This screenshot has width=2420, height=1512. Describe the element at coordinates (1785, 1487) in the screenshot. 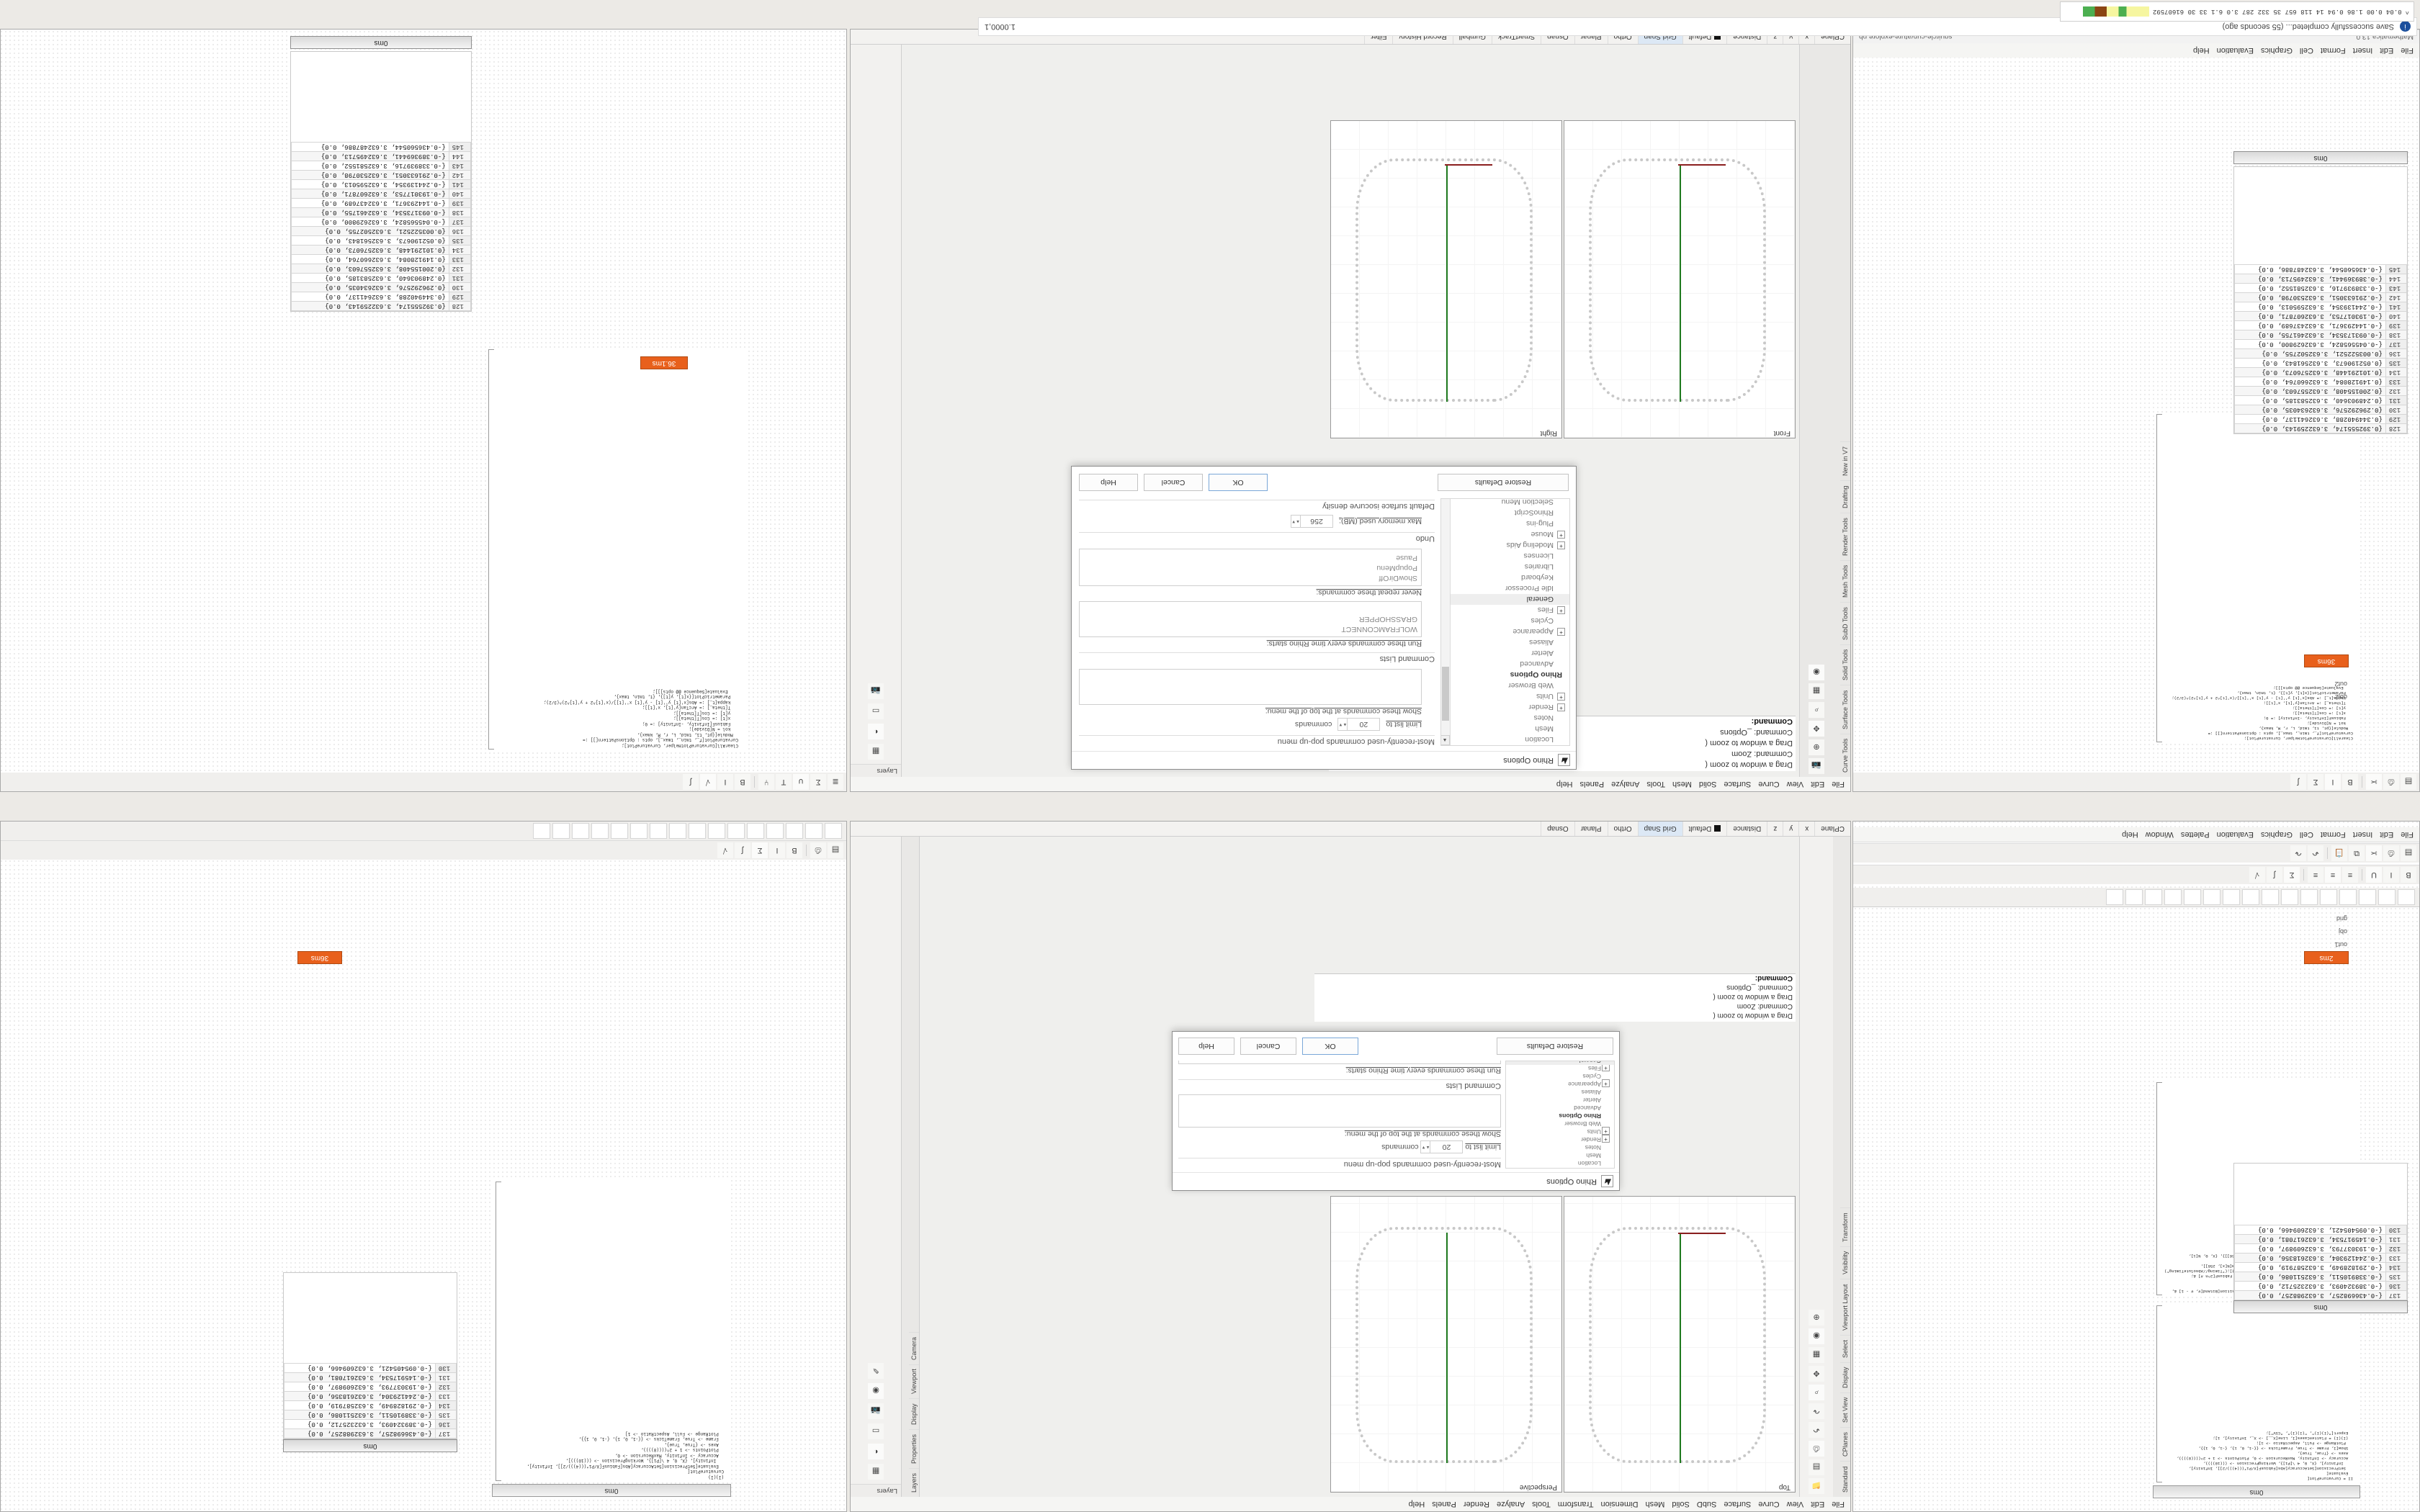

I see `viewport-label-top: Top` at that location.